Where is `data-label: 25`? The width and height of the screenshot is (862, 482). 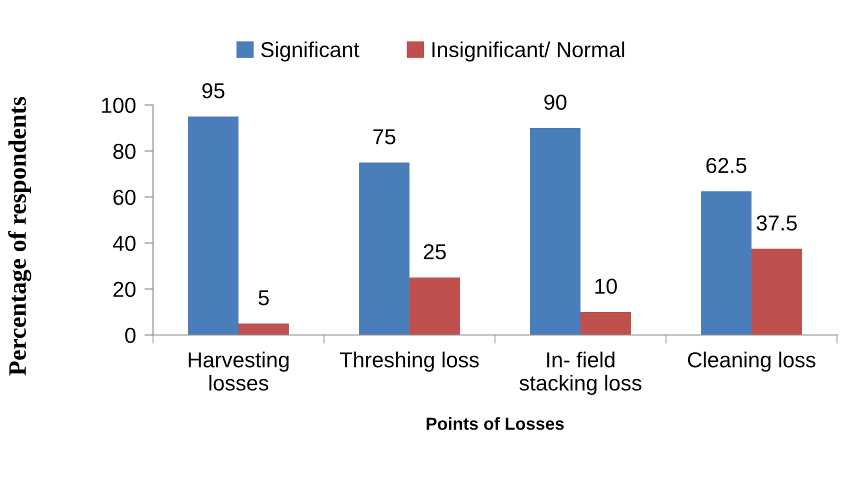 data-label: 25 is located at coordinates (435, 252).